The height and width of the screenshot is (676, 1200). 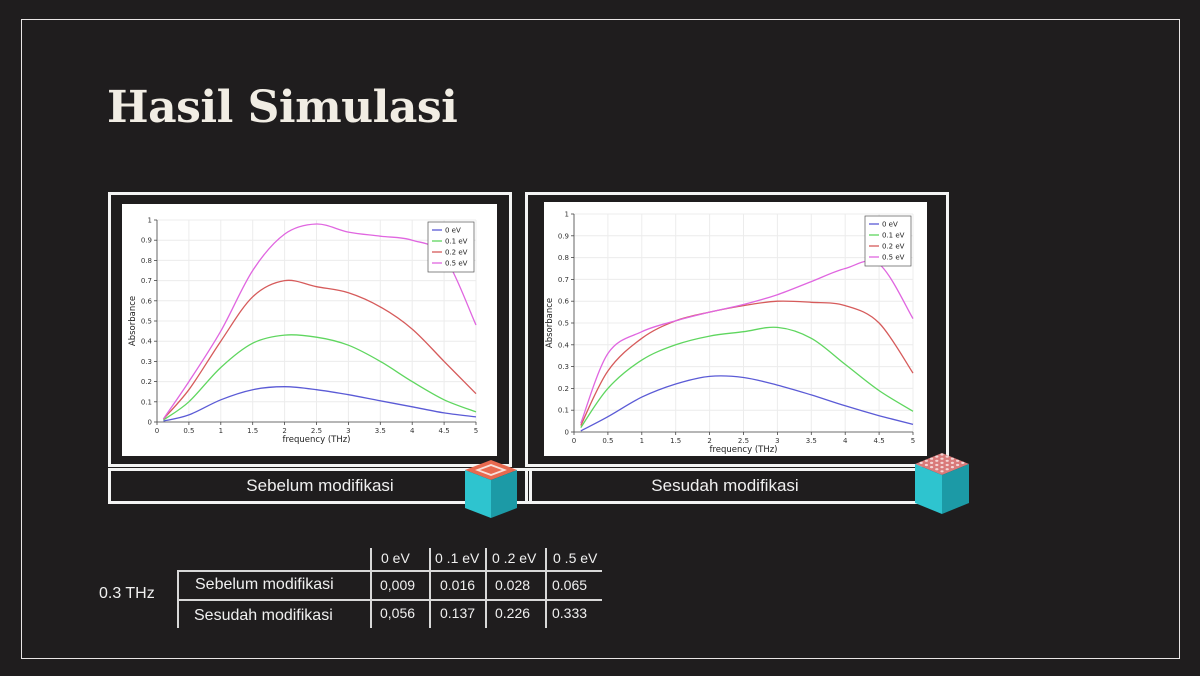 What do you see at coordinates (942, 483) in the screenshot?
I see `unit-cell-after-icon` at bounding box center [942, 483].